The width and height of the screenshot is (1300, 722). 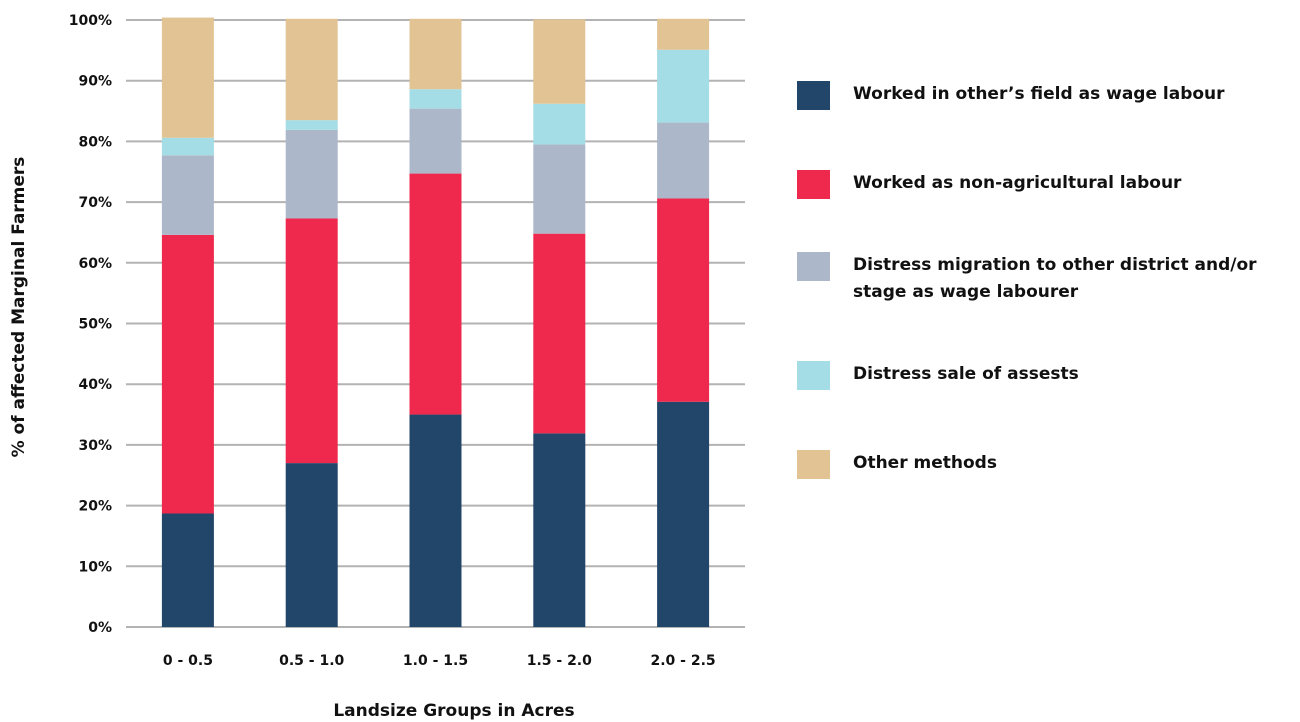 What do you see at coordinates (95, 203) in the screenshot?
I see `y-tick-label: 70%` at bounding box center [95, 203].